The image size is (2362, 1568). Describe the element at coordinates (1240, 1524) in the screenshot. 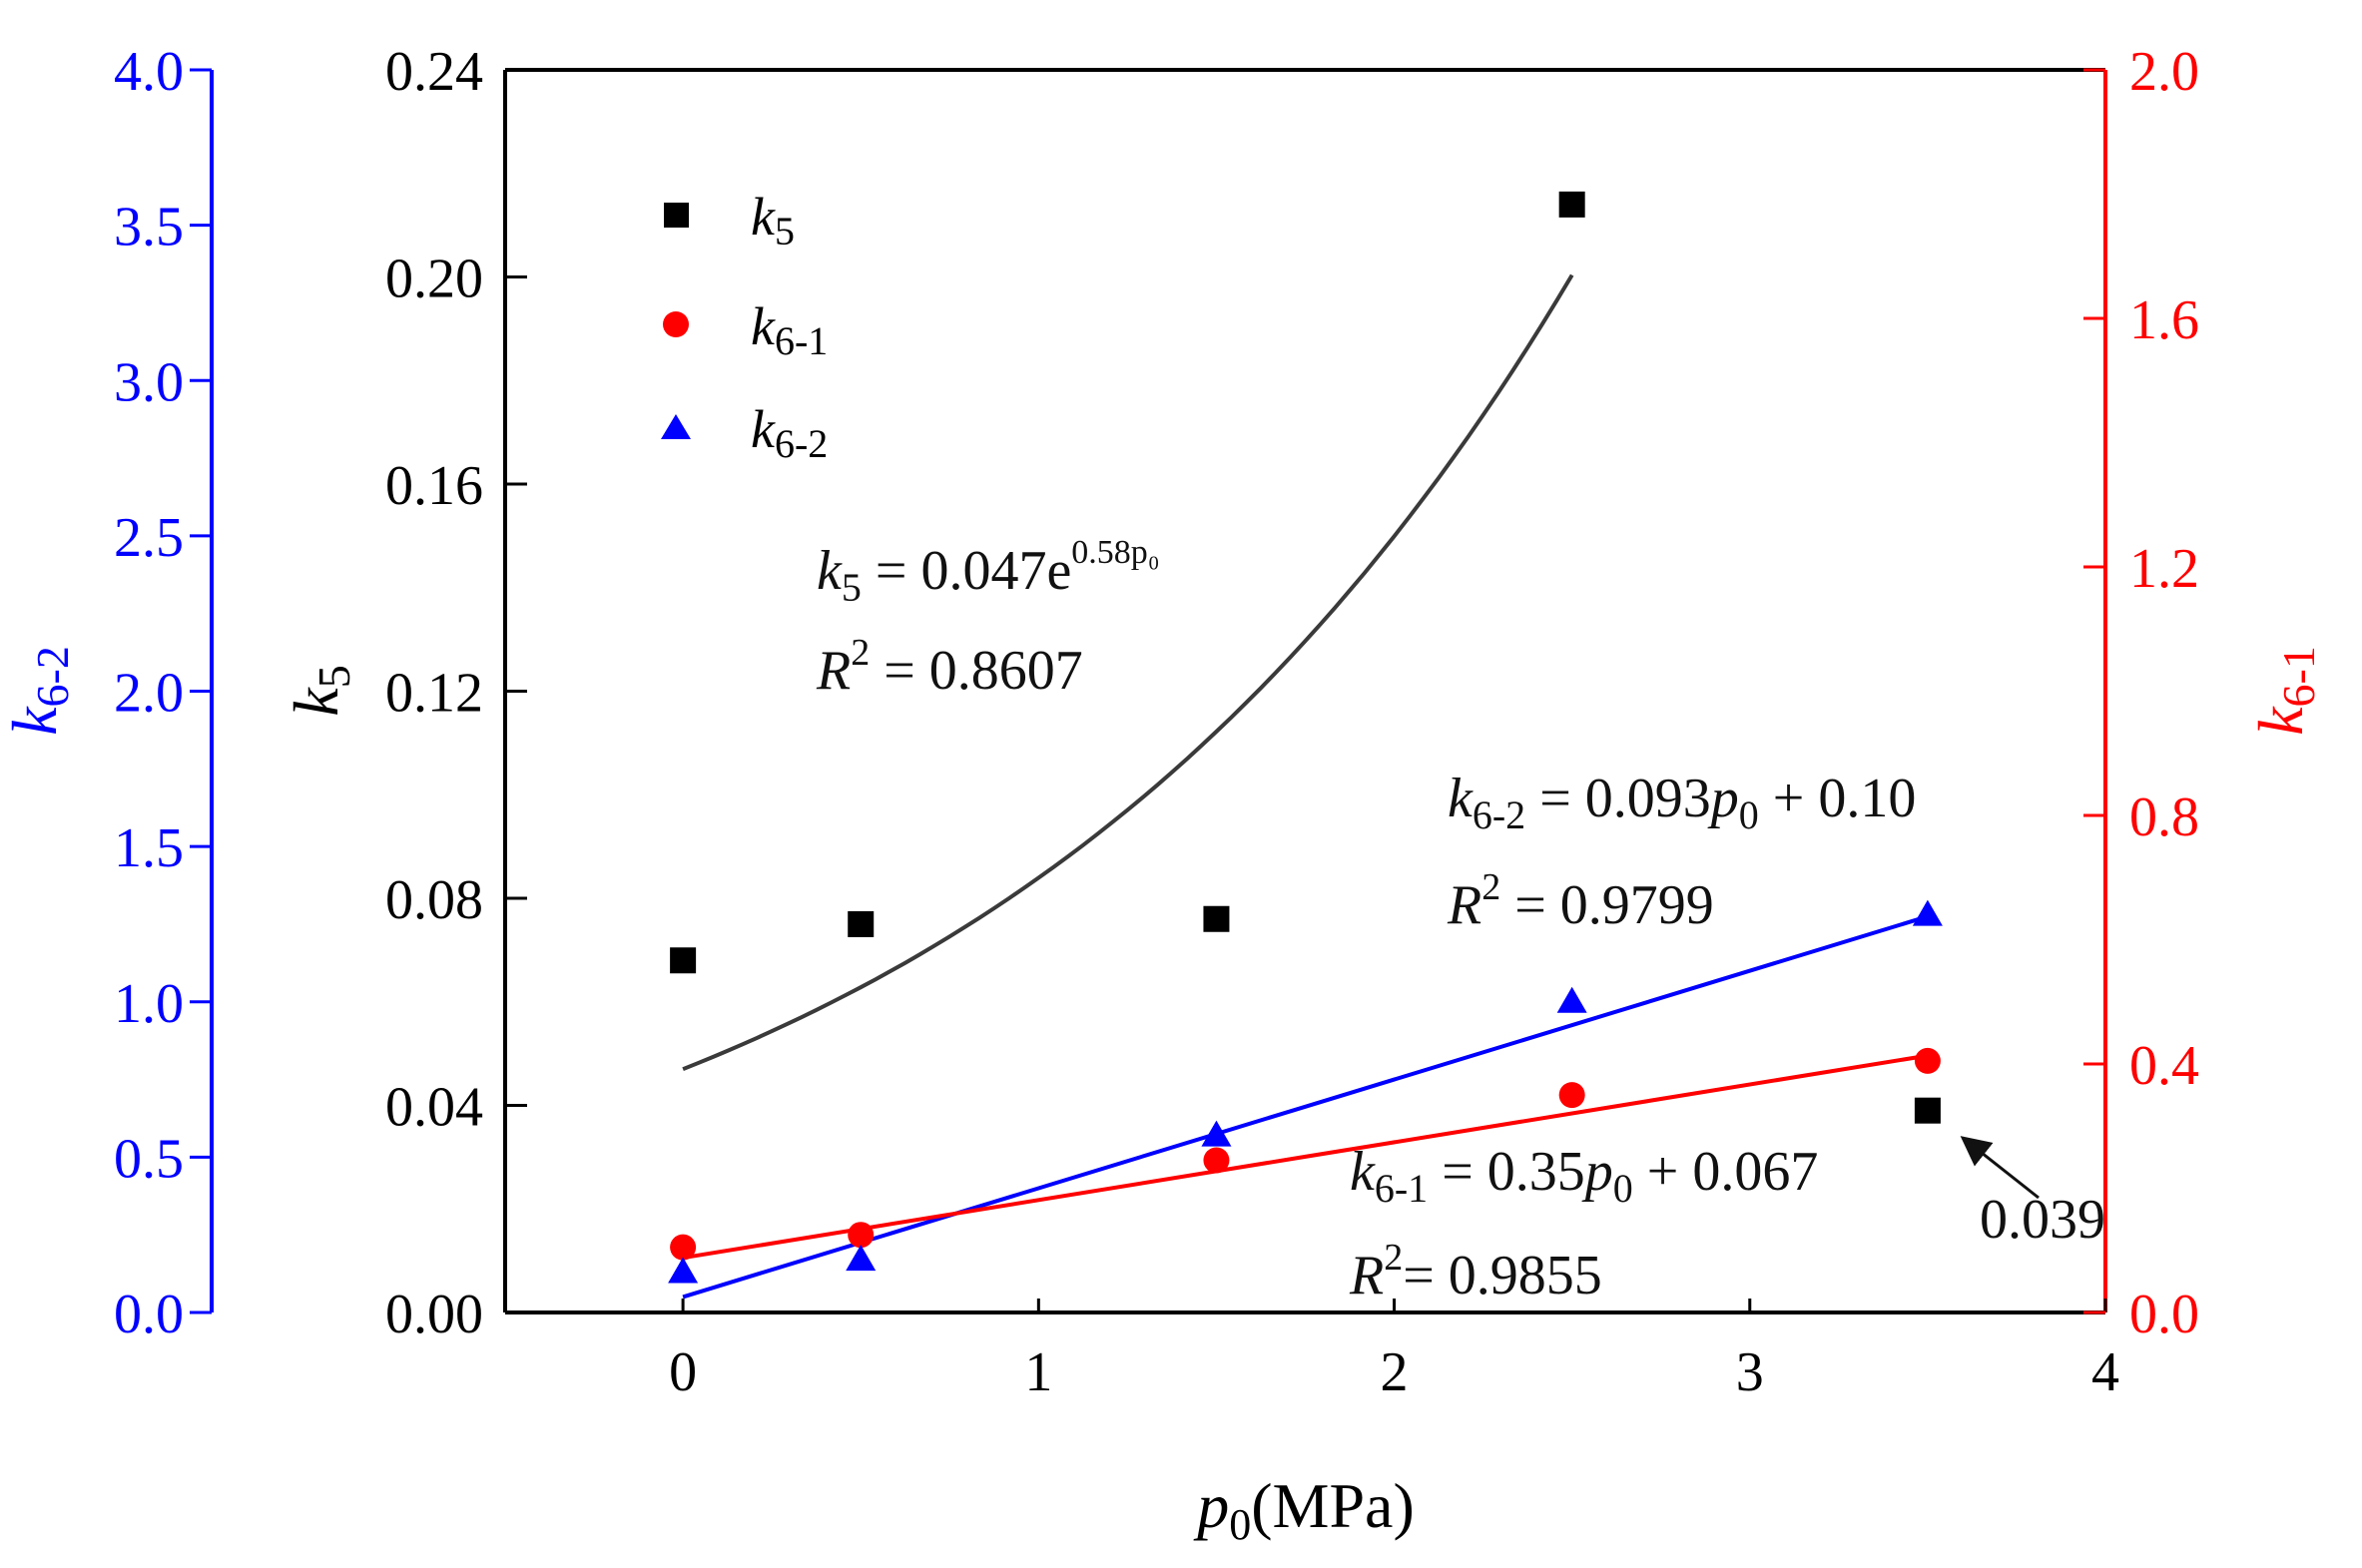

I see `x-axis-label-sub: 0` at that location.